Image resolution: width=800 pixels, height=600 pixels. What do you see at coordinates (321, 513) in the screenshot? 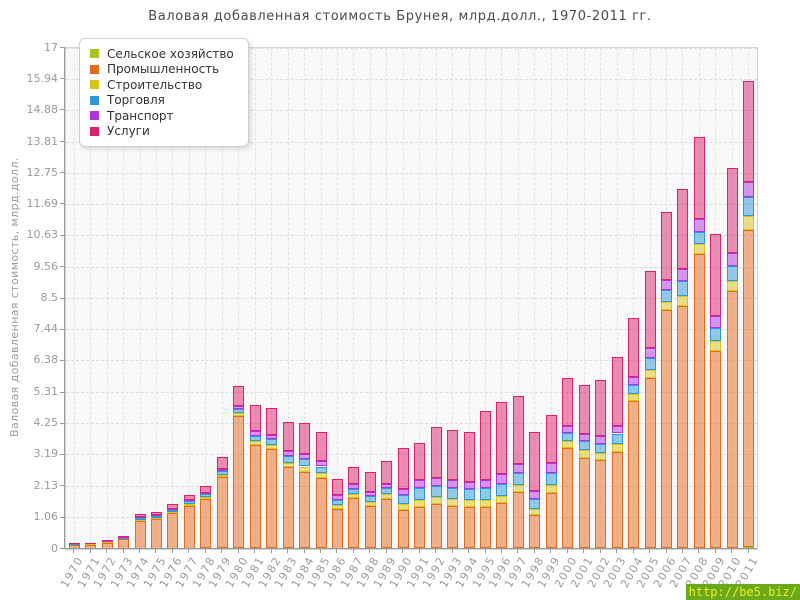
I see `bar-segment-1985` at bounding box center [321, 513].